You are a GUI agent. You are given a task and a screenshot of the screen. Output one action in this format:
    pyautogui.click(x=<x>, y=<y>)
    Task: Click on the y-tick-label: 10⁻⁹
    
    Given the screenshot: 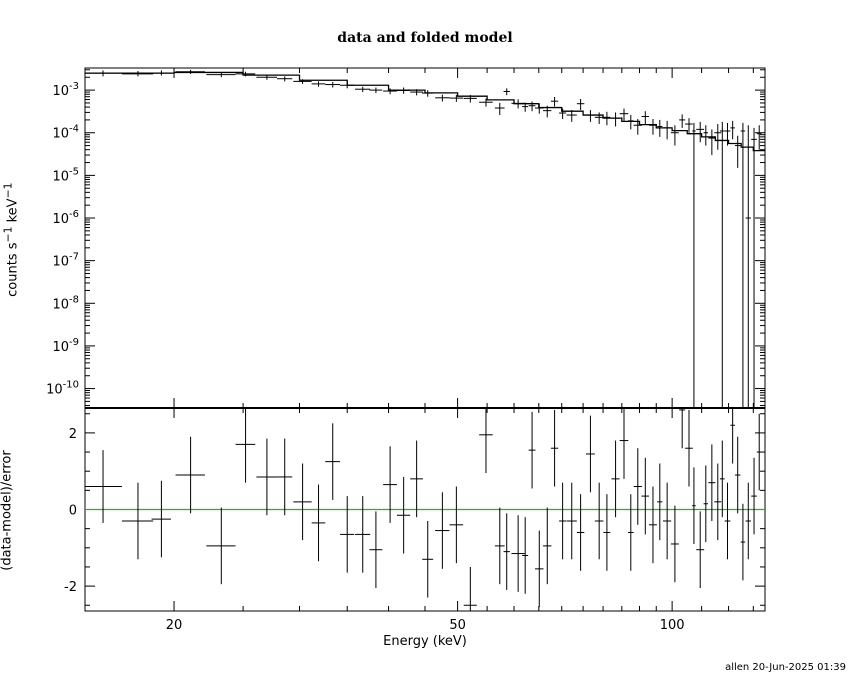 What is the action you would take?
    pyautogui.click(x=65, y=346)
    